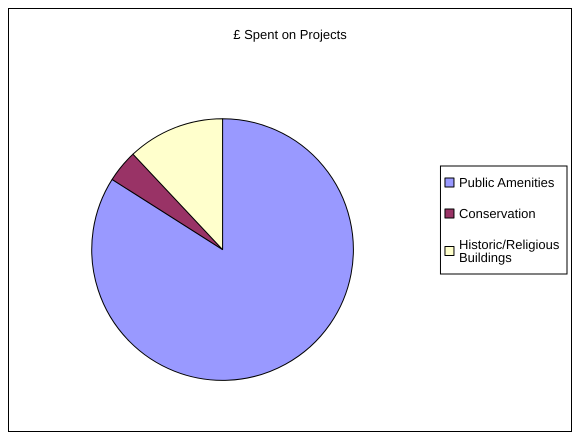 The image size is (582, 442). I want to click on legend-label: Historic/Religious Buildings, so click(511, 251).